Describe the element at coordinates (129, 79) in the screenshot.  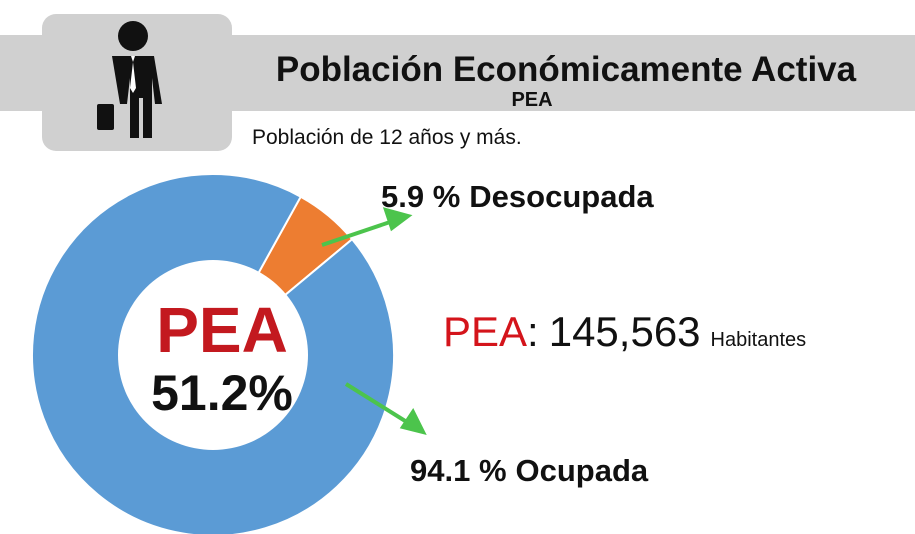
I see `person-icon` at that location.